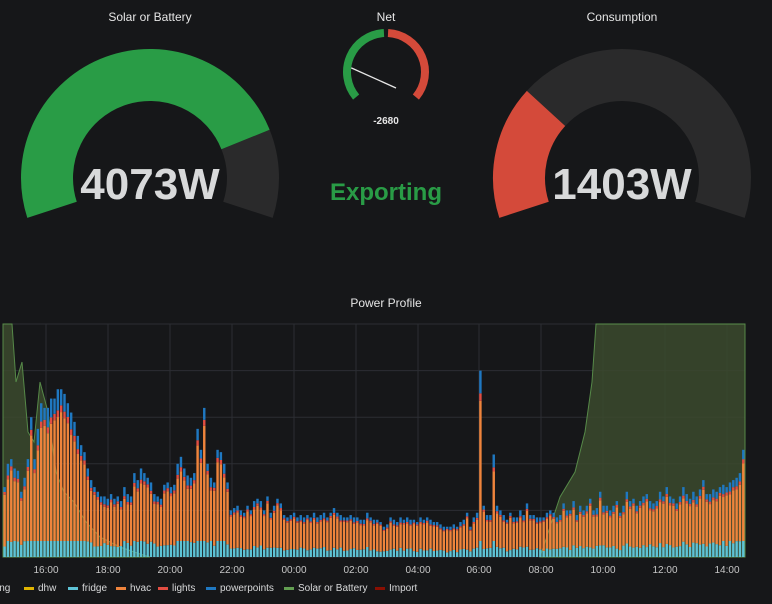  What do you see at coordinates (247, 588) in the screenshot?
I see `legend-label: powerpoints` at bounding box center [247, 588].